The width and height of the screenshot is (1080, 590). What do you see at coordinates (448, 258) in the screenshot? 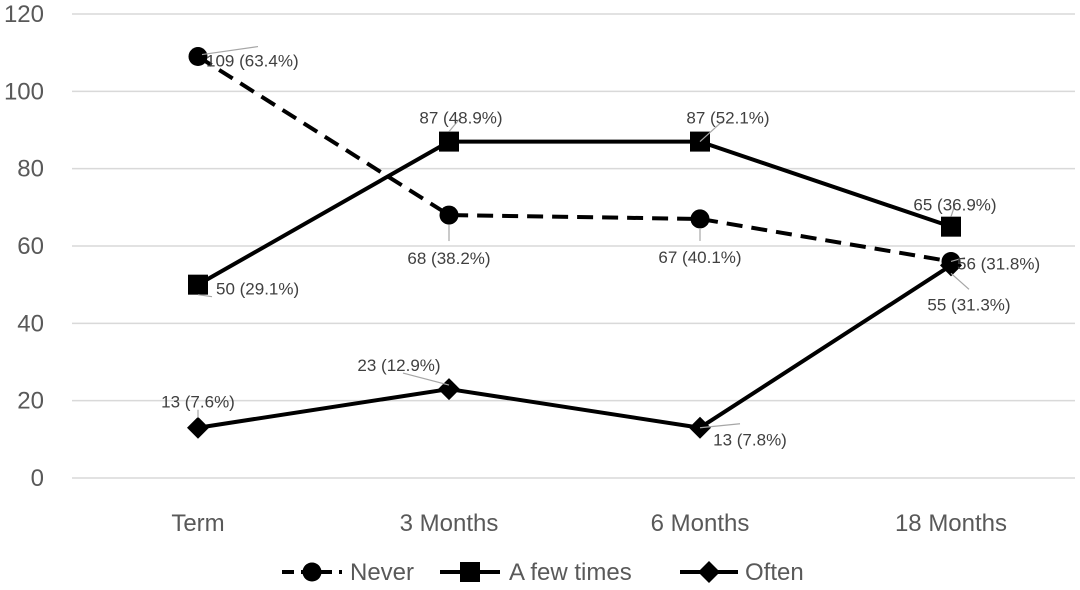
I see `data-label: 68 (38.2%)` at bounding box center [448, 258].